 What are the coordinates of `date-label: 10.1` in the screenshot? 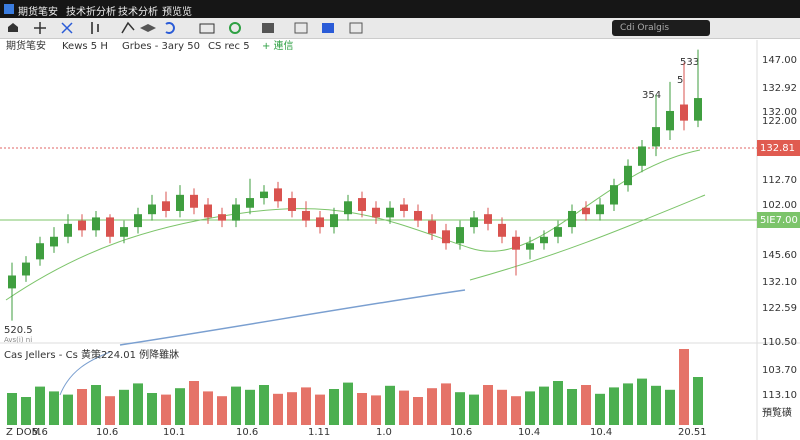 It's located at (174, 432).